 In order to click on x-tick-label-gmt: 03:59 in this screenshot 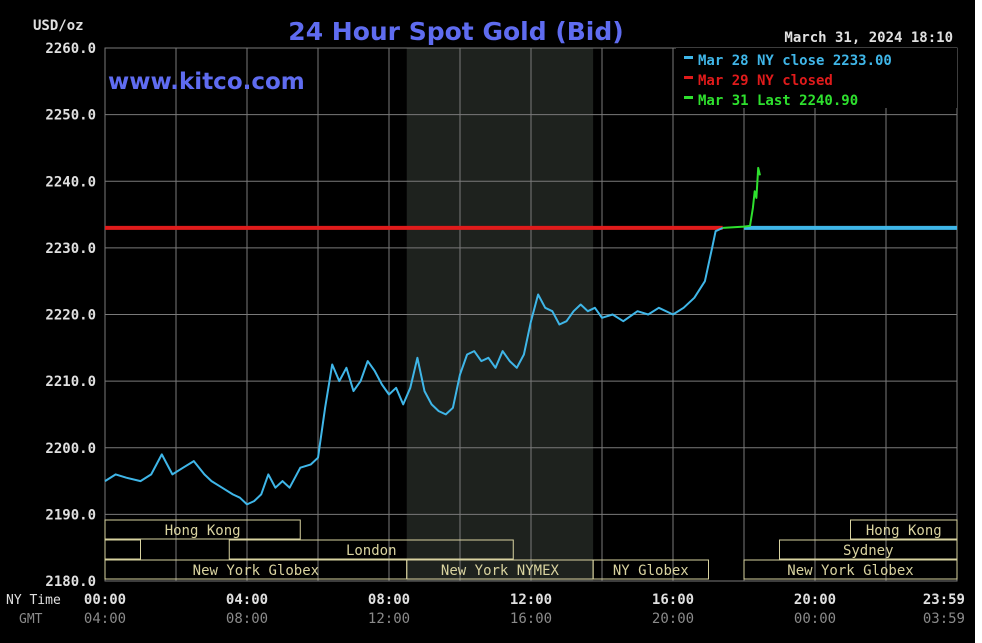, I will do `click(944, 619)`.